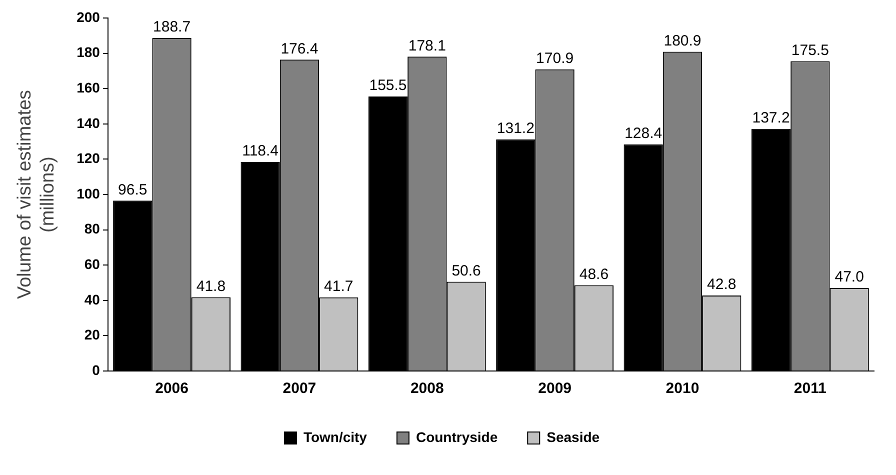  I want to click on data-label: 41.7, so click(339, 287).